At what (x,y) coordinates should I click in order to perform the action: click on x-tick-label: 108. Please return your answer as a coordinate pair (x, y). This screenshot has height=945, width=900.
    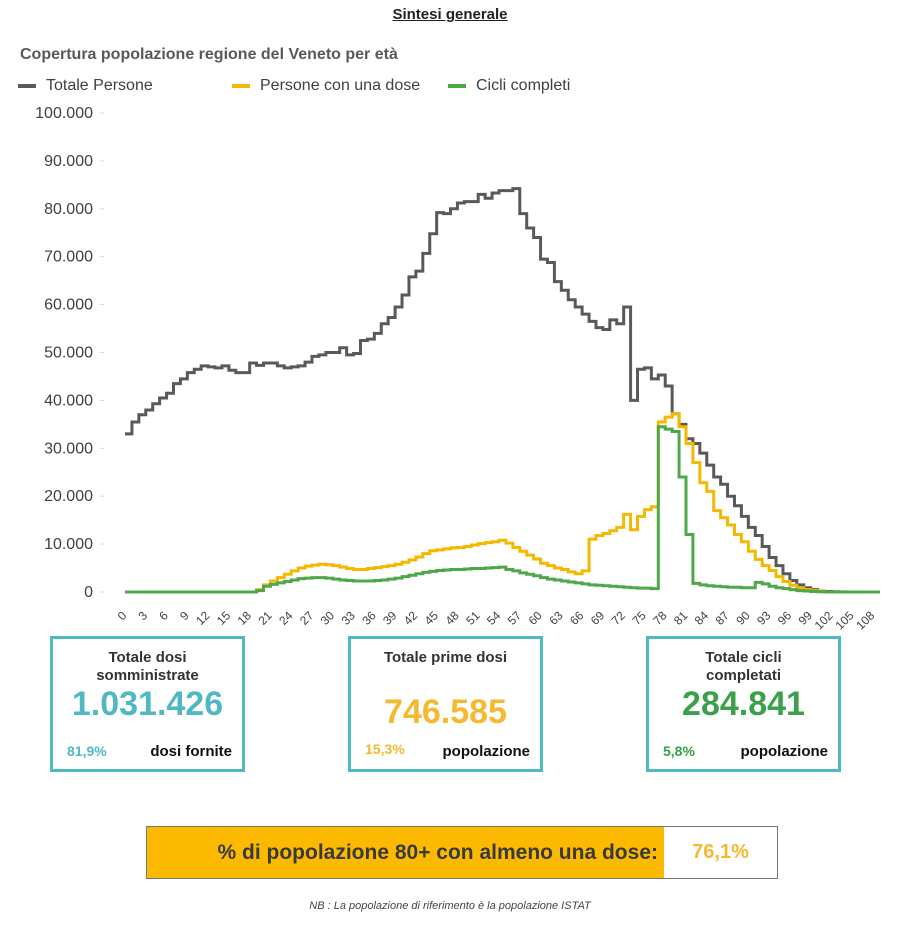
    Looking at the image, I should click on (865, 620).